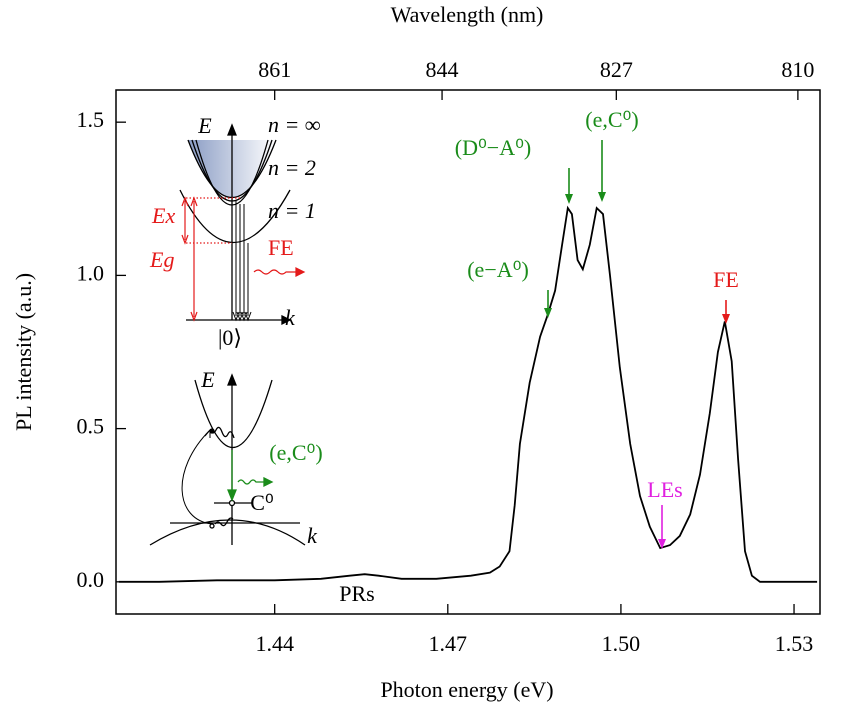 The image size is (854, 718). I want to click on y-tick-label: 0.5, so click(91, 426).